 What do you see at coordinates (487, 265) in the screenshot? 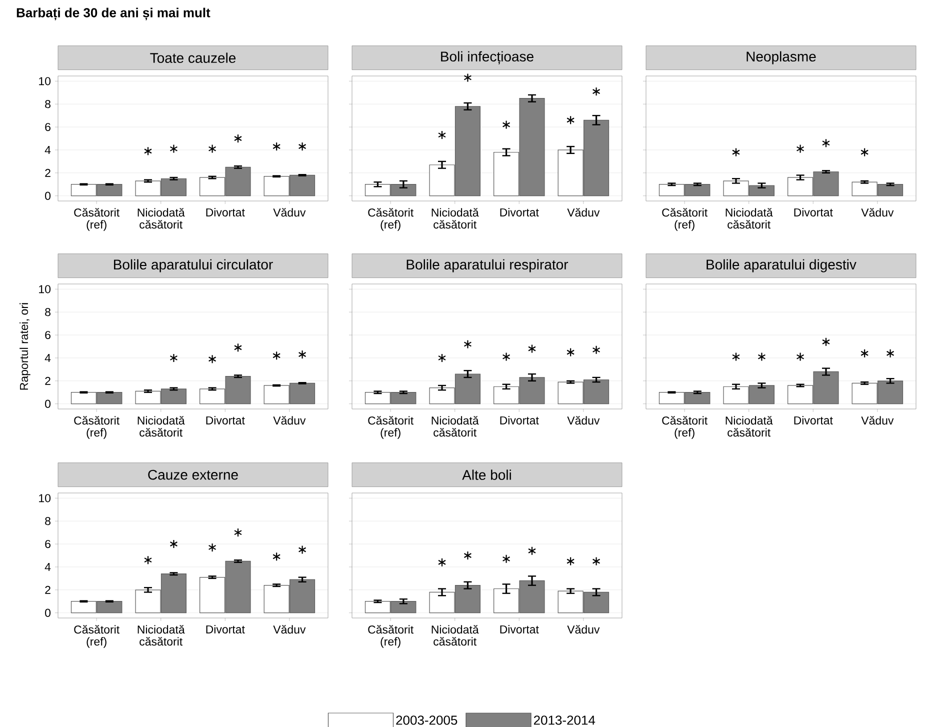
I see `chart-title: Bolile aparatului respirator` at bounding box center [487, 265].